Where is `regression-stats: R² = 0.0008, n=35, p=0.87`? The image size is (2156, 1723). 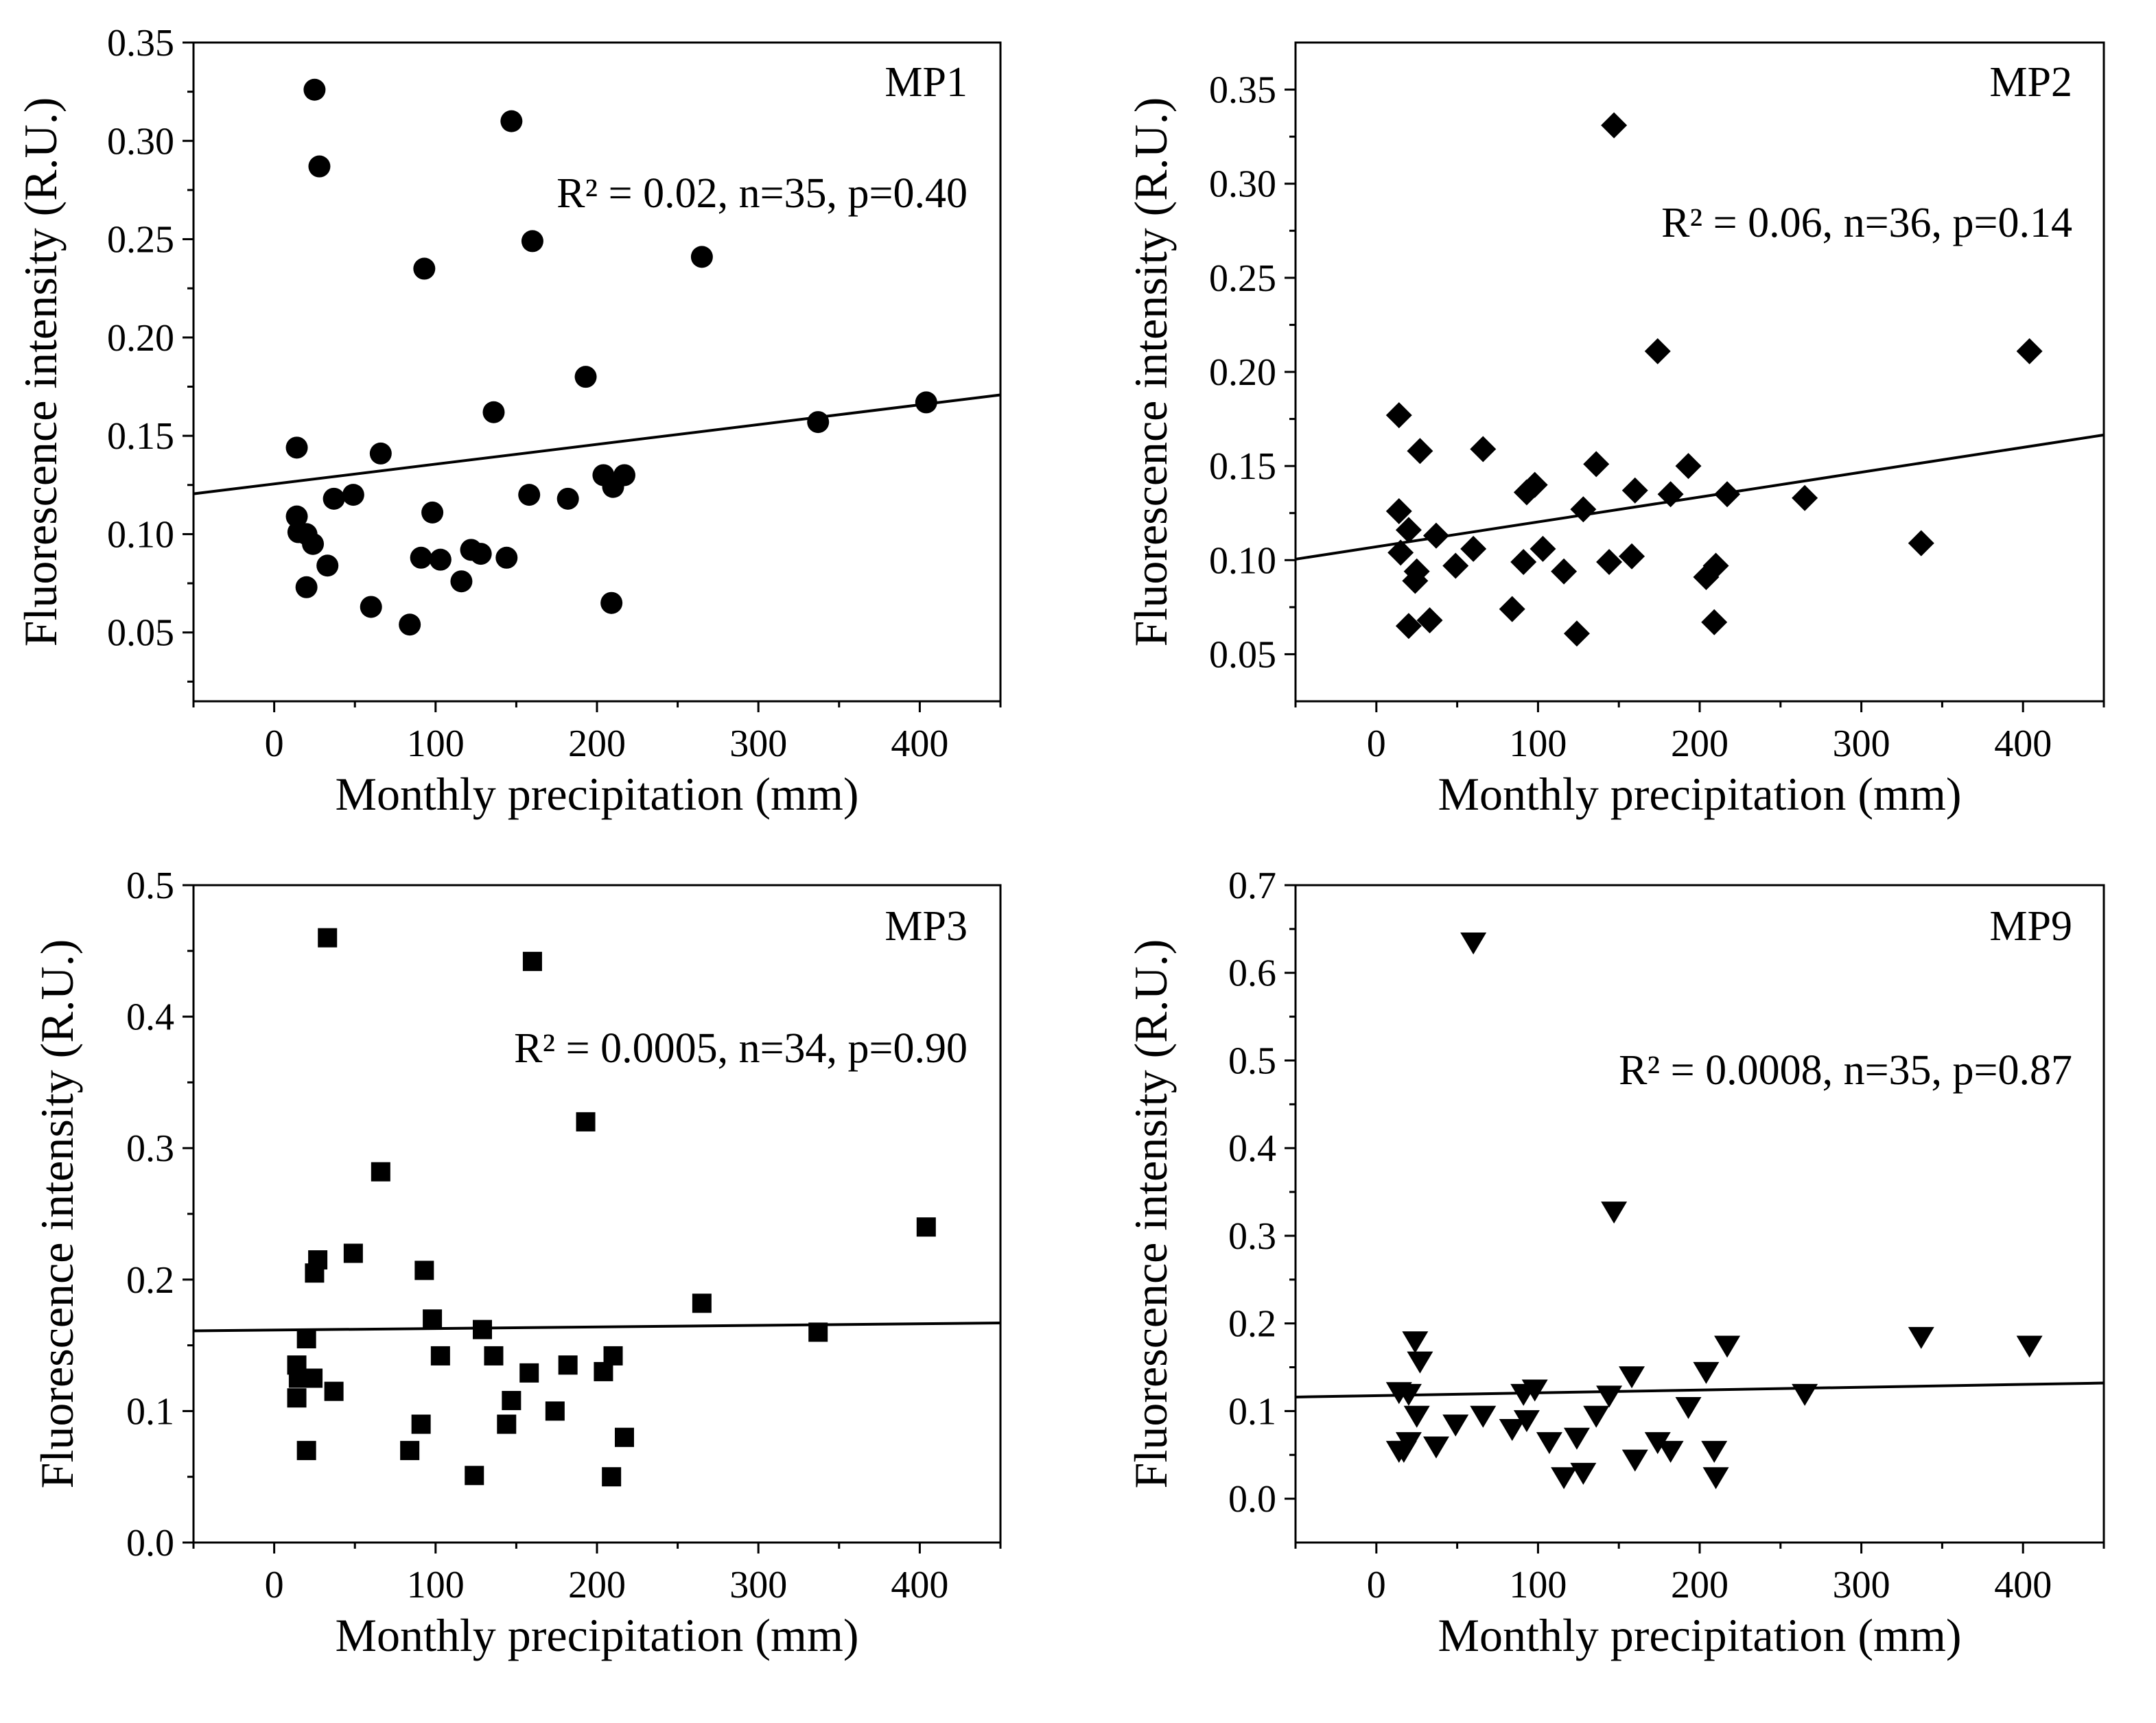 regression-stats: R² = 0.0008, n=35, p=0.87 is located at coordinates (1845, 1070).